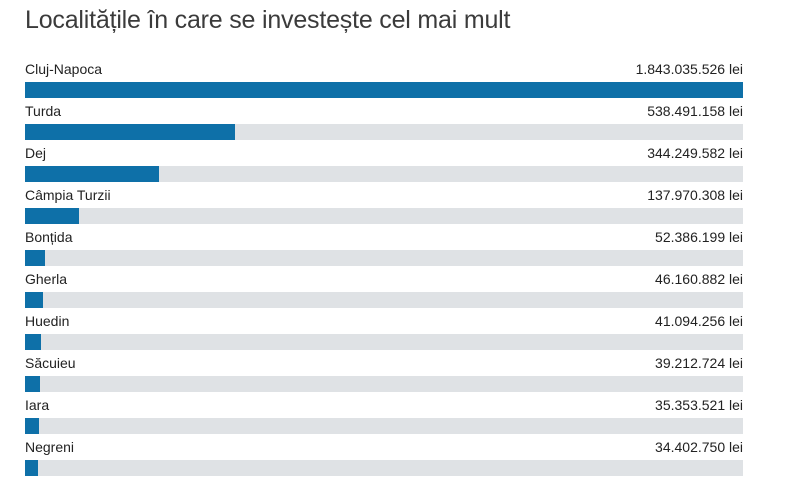 This screenshot has width=800, height=497. I want to click on bar-row: Săcuieu 39.212.724 lei, so click(384, 374).